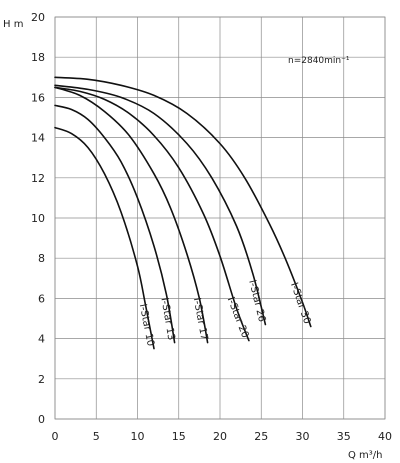 Image resolution: width=400 pixels, height=463 pixels. Describe the element at coordinates (167, 319) in the screenshot. I see `series-label: I-Star 13` at that location.